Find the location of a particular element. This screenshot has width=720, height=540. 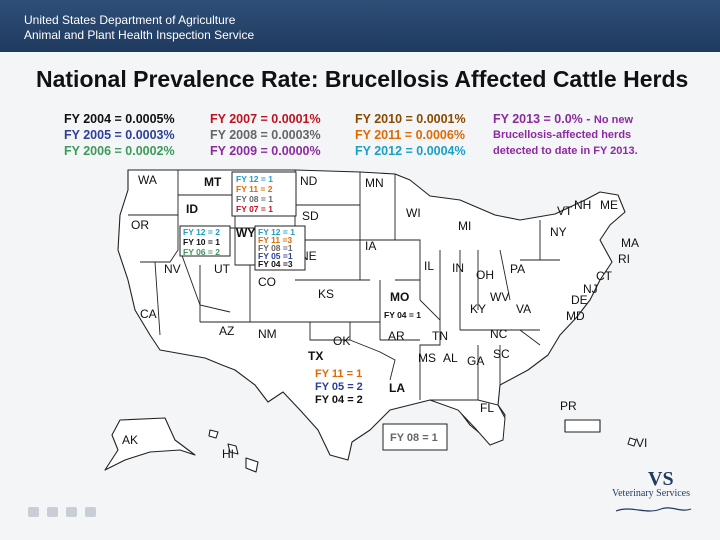

wy-annotation-box is located at coordinates (280, 248).